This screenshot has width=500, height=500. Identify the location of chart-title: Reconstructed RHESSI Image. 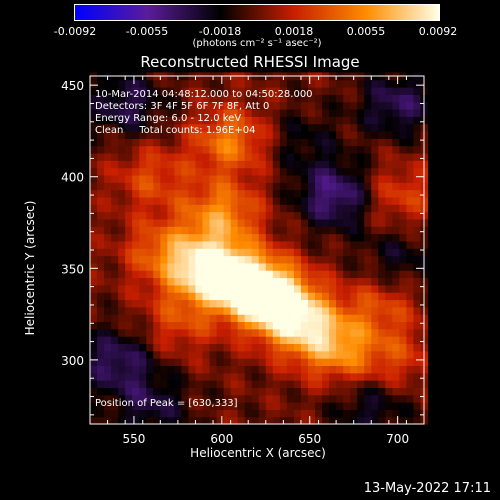
(250, 62).